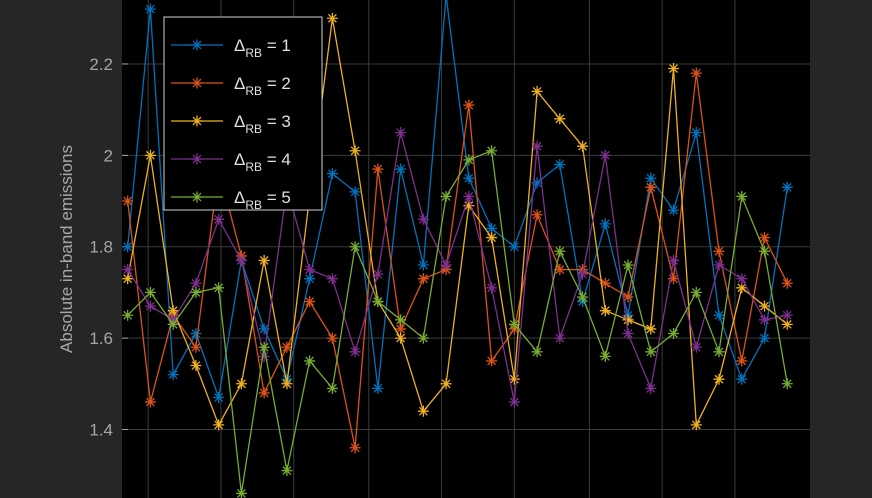 The image size is (872, 498). What do you see at coordinates (262, 48) in the screenshot?
I see `legend-label: ΔRB = 1` at bounding box center [262, 48].